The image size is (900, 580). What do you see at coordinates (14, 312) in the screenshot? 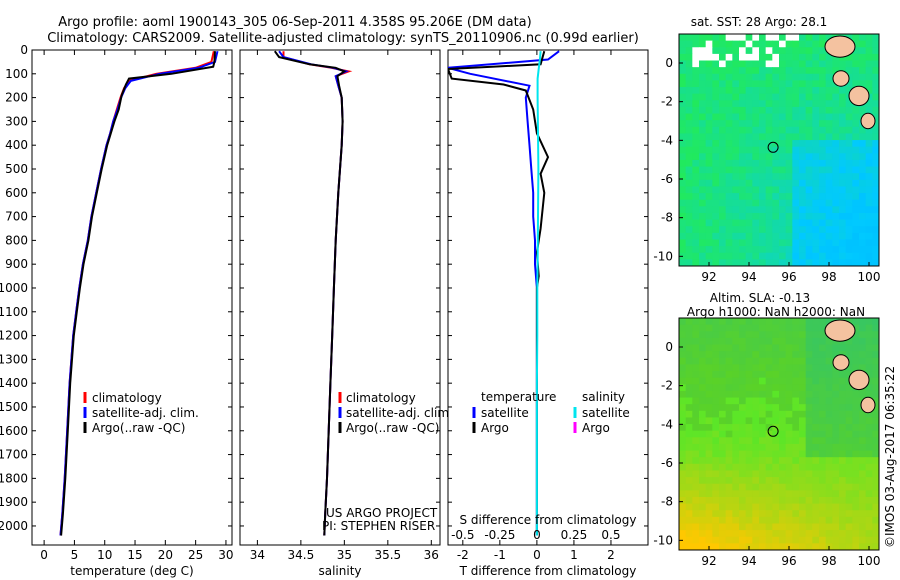
I see `y-tick-label: 1100` at bounding box center [14, 312].